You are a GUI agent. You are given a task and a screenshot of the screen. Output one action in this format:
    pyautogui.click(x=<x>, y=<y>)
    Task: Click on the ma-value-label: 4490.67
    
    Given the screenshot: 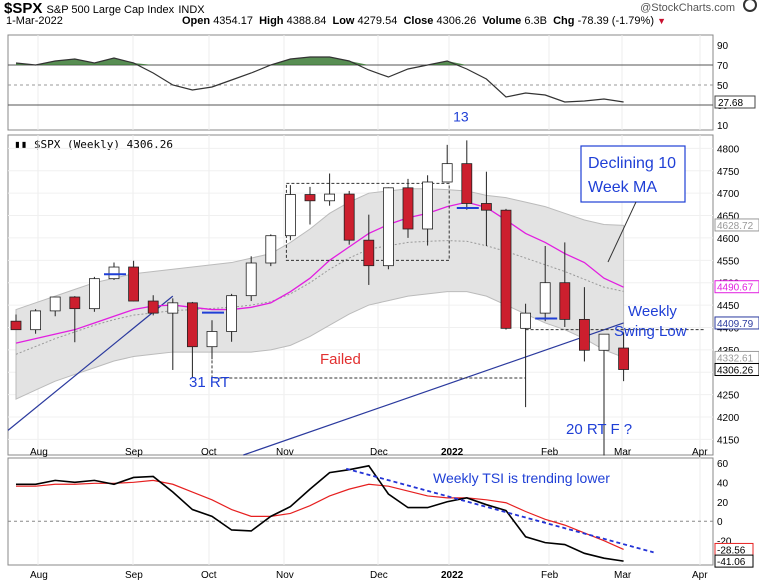 What is the action you would take?
    pyautogui.click(x=735, y=288)
    